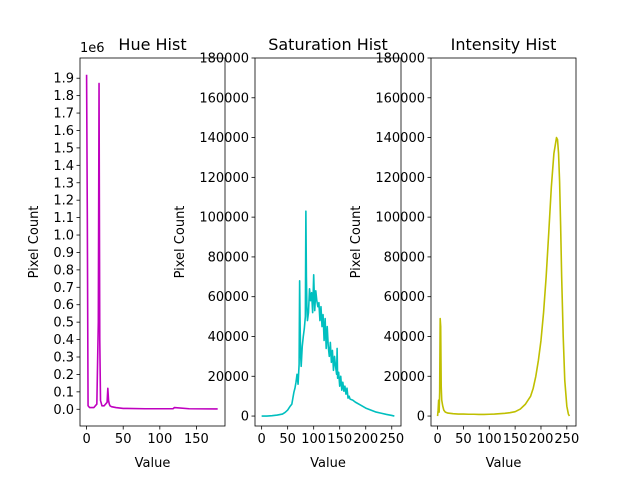  I want to click on hue-y-tick-label: 0.3, so click(63, 358).